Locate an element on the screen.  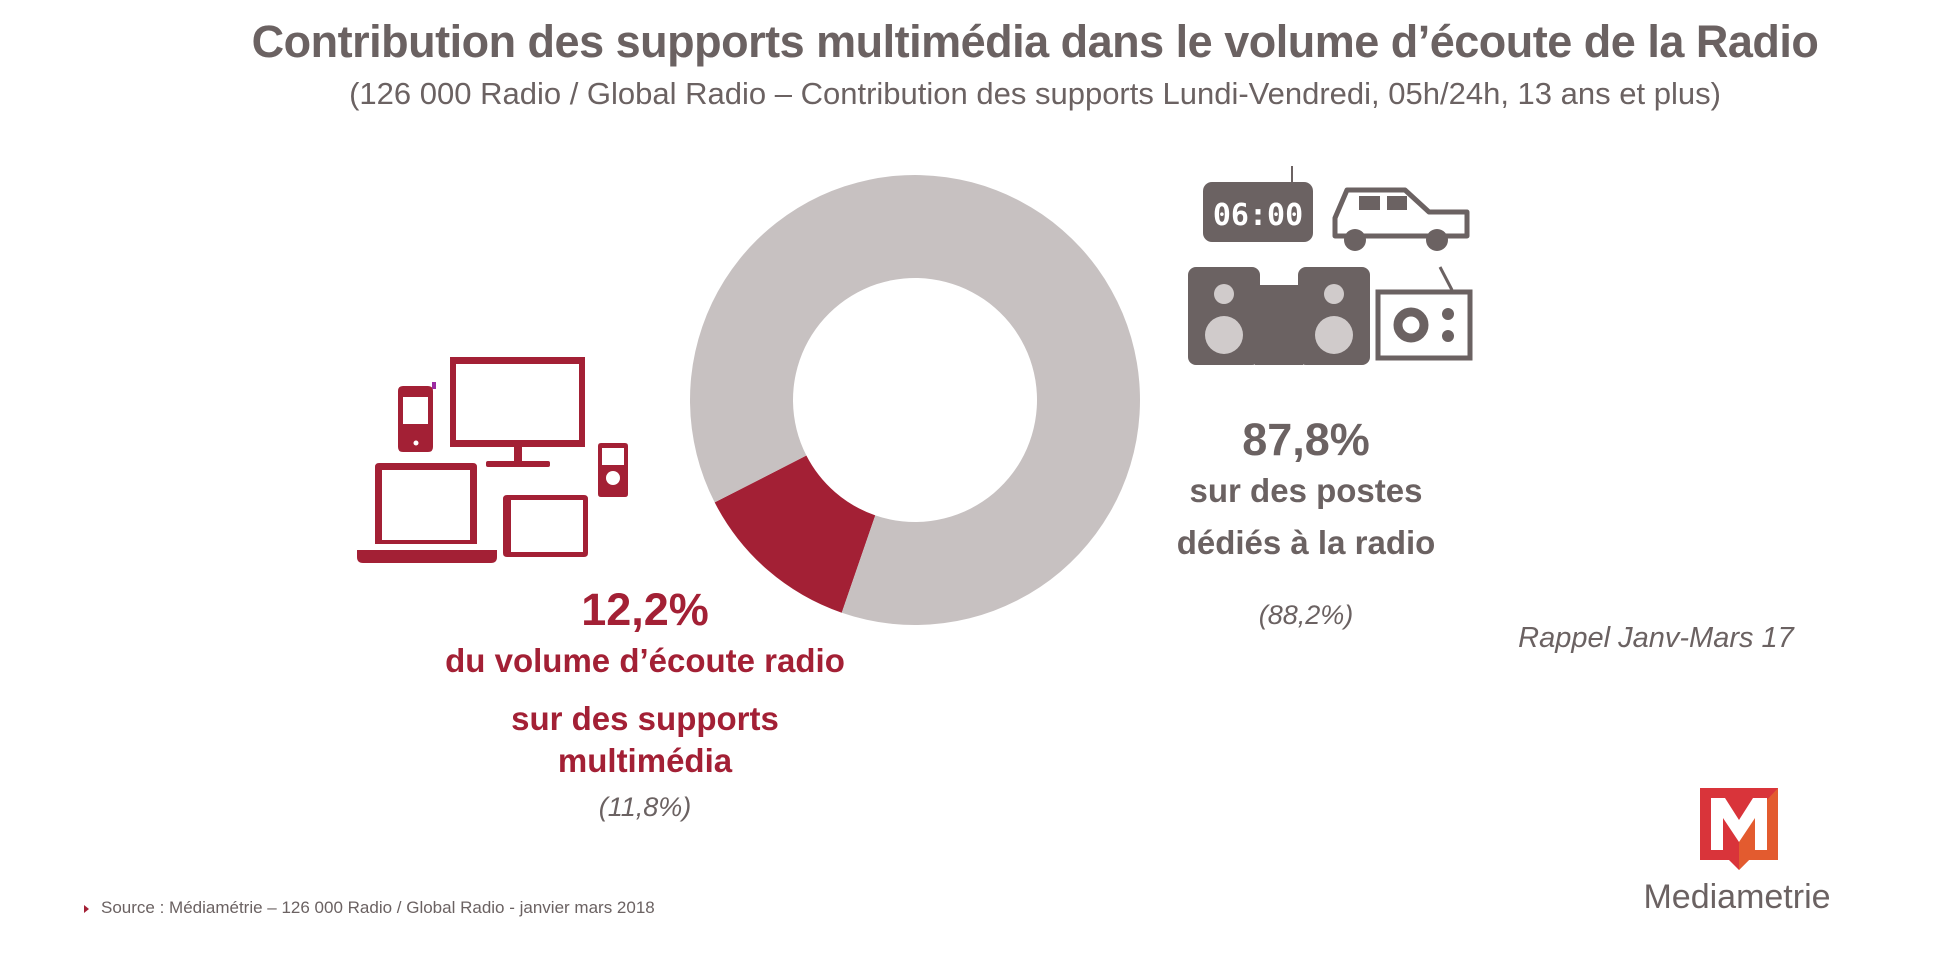
dedicated-percent: 87,8% is located at coordinates (1306, 439).